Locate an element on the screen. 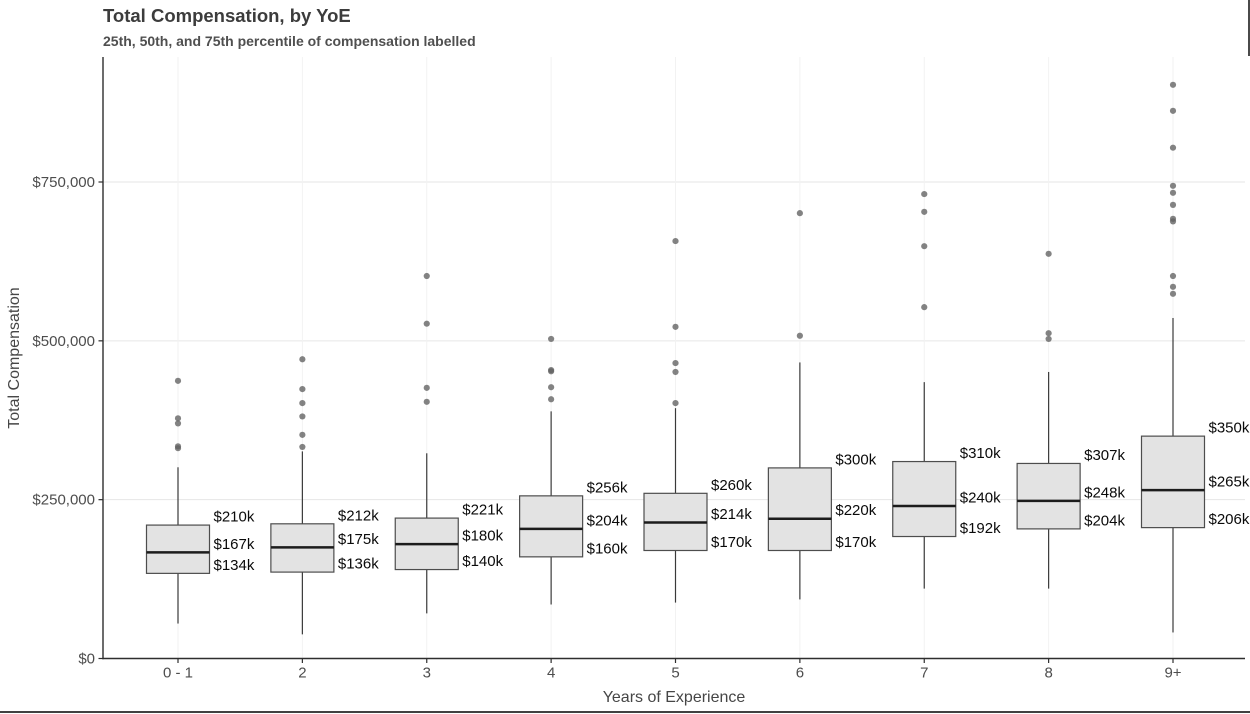 The image size is (1250, 714). x-tick-label: 6 is located at coordinates (800, 673).